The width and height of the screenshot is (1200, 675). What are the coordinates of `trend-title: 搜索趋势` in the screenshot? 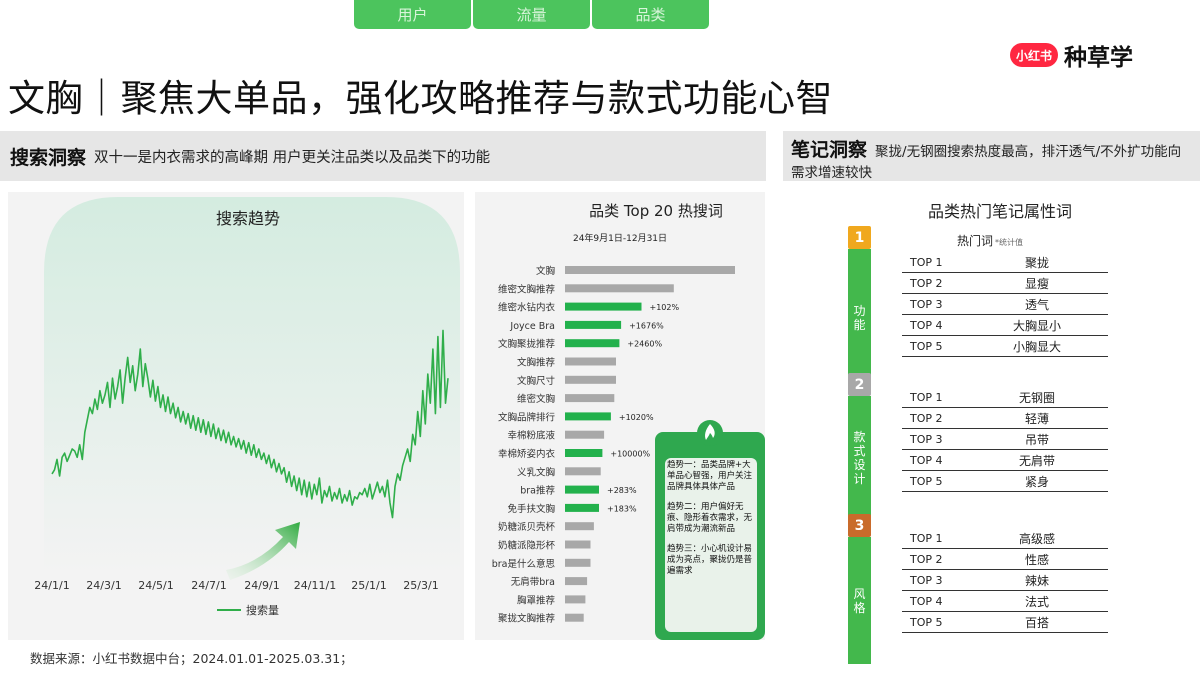 It's located at (248, 218).